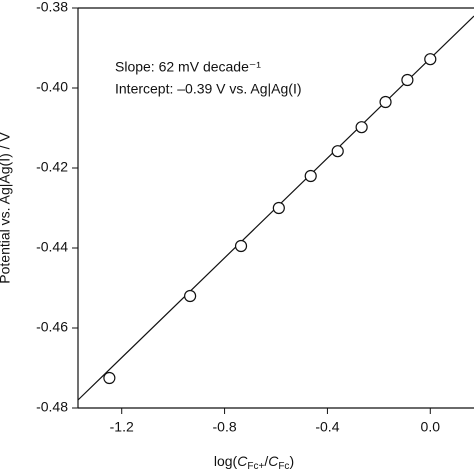 The image size is (474, 474). What do you see at coordinates (225, 427) in the screenshot?
I see `x-tick-label: -0.8` at bounding box center [225, 427].